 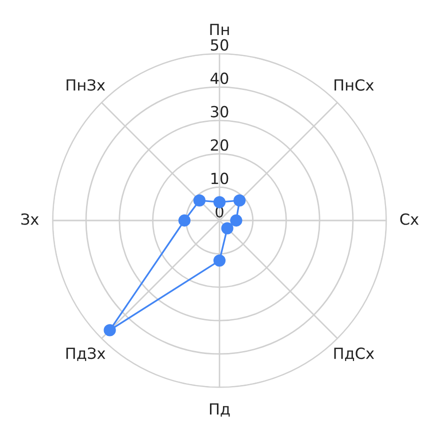 What do you see at coordinates (219, 29) in the screenshot?
I see `spoke-label: Пн` at bounding box center [219, 29].